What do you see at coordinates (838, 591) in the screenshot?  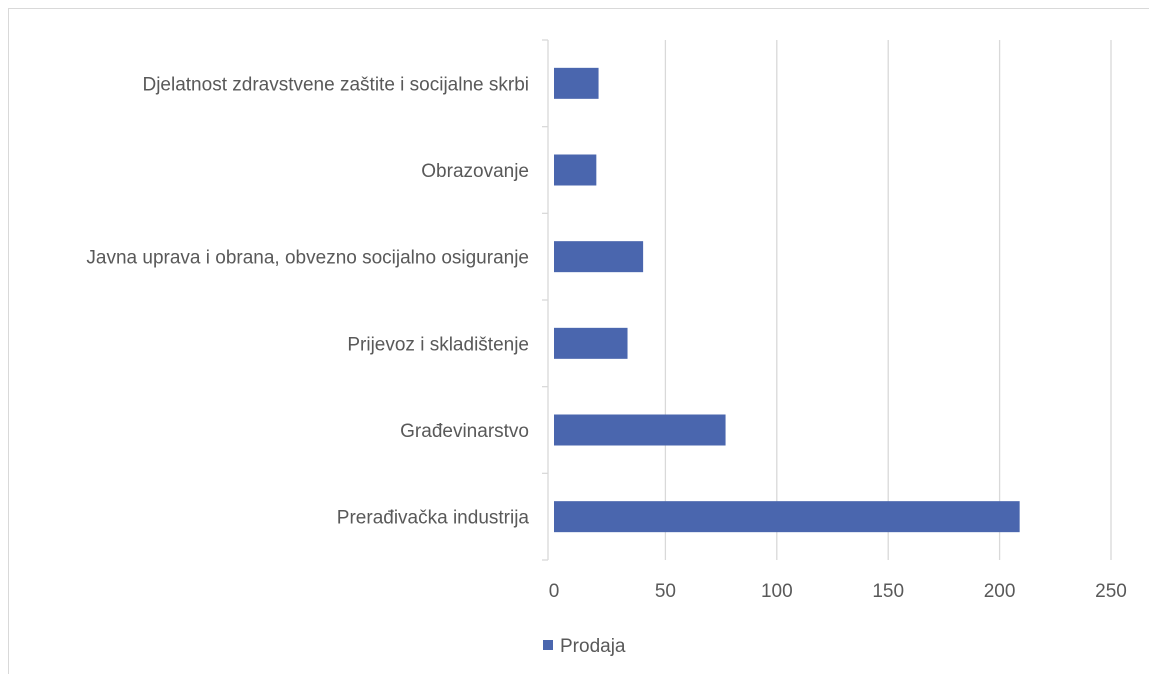 I see `value-axis-tick-labels: 0 50 100 150 200 250` at bounding box center [838, 591].